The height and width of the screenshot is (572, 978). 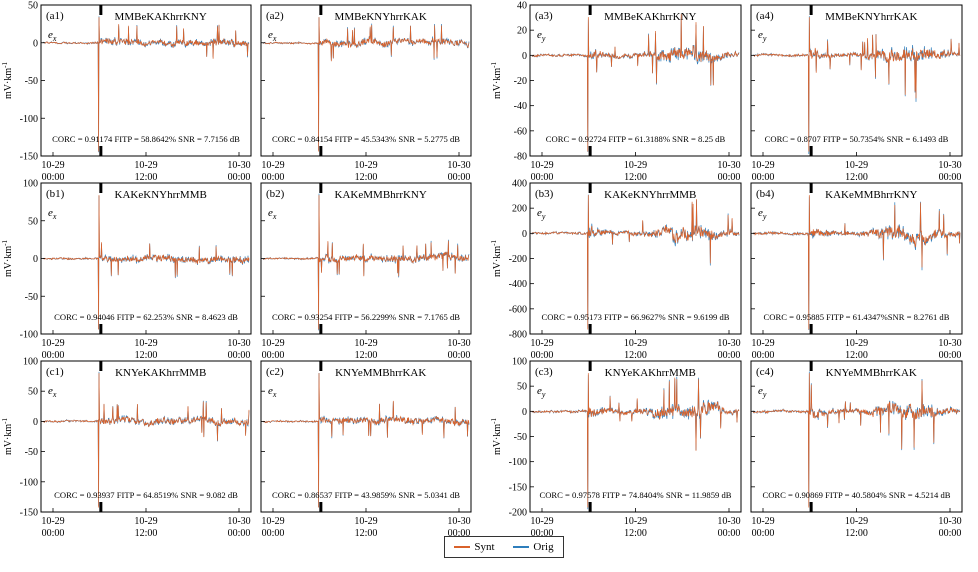 I want to click on ytick-label-a1: 0, so click(x=35, y=43).